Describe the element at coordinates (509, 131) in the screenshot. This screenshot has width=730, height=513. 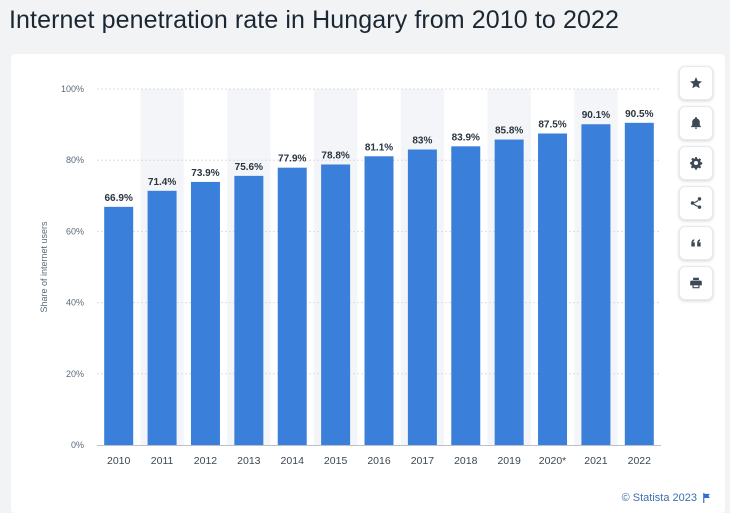
I see `data-label: 85.8%` at that location.